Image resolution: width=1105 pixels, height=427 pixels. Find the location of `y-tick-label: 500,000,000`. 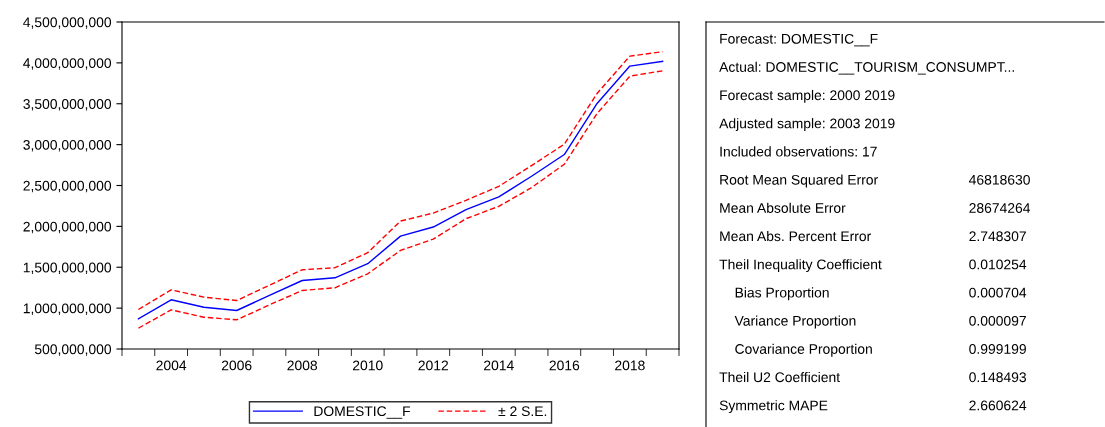

y-tick-label: 500,000,000 is located at coordinates (73, 350).